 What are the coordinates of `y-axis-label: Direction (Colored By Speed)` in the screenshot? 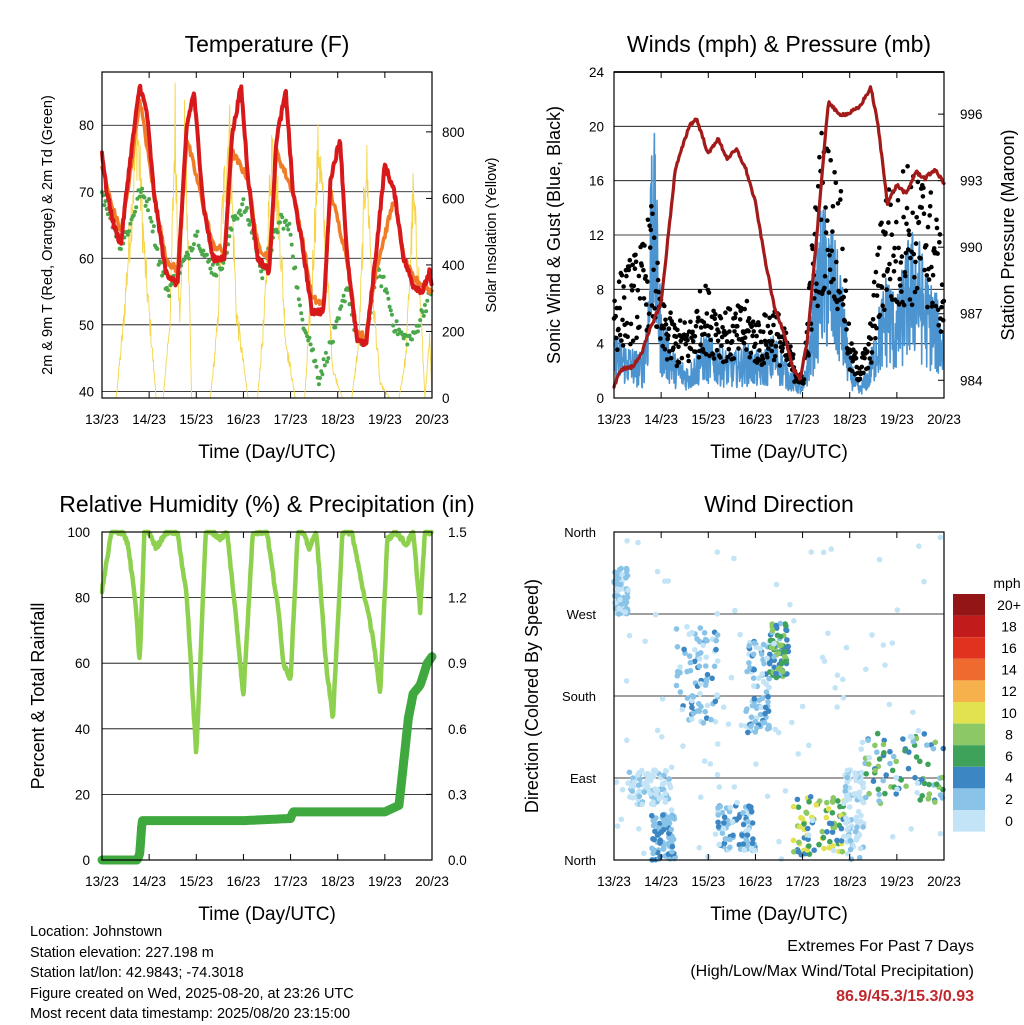 It's located at (532, 696).